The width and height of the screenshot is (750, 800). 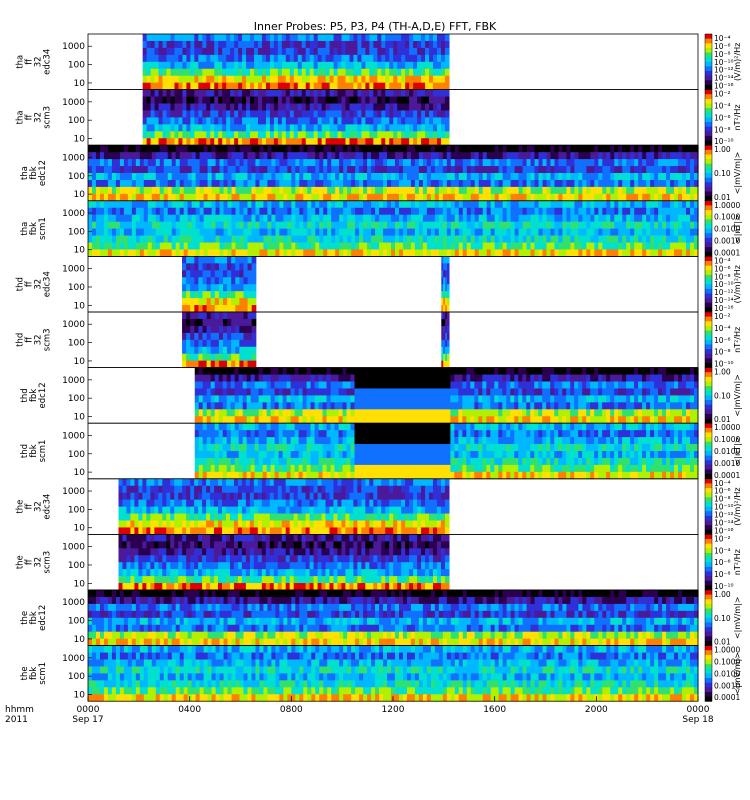 I want to click on panel-thd-ff-32-scm3-label-line: scm3, so click(x=48, y=339).